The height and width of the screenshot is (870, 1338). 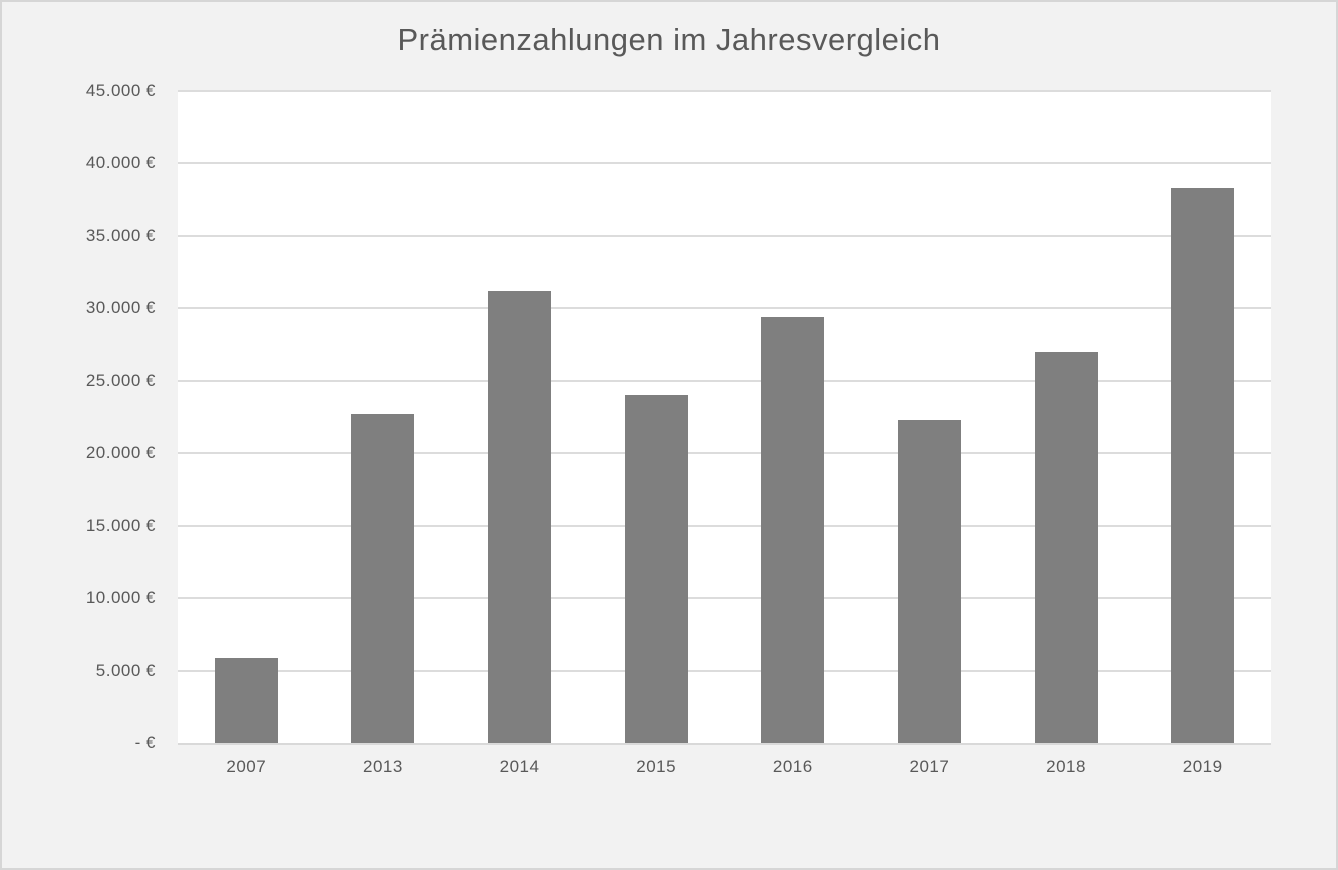 I want to click on x-axis-label-2015: 2015, so click(x=656, y=766).